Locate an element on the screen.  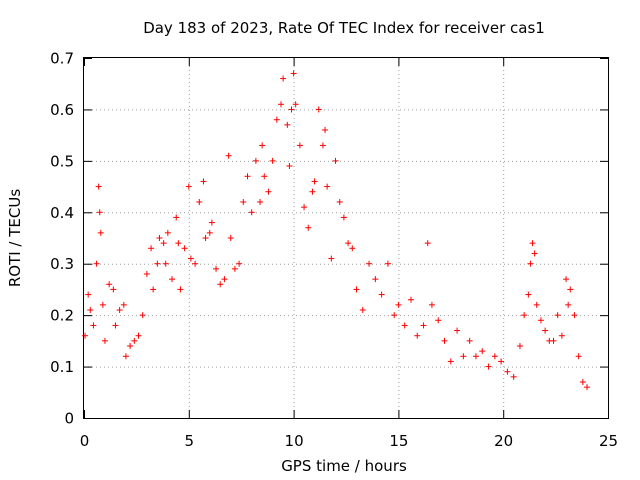
x-axis-label: GPS time / hours is located at coordinates (344, 466).